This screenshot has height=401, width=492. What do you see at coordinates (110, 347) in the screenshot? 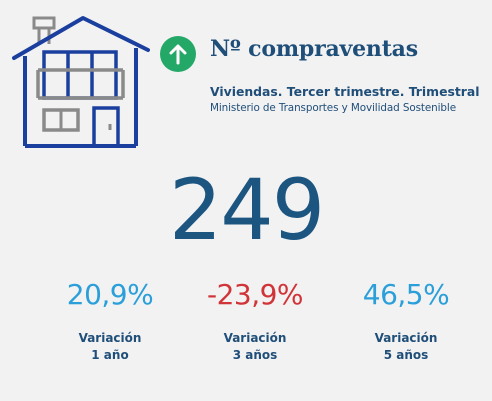
I see `variation-1-year-label: Variación 1 año` at bounding box center [110, 347].